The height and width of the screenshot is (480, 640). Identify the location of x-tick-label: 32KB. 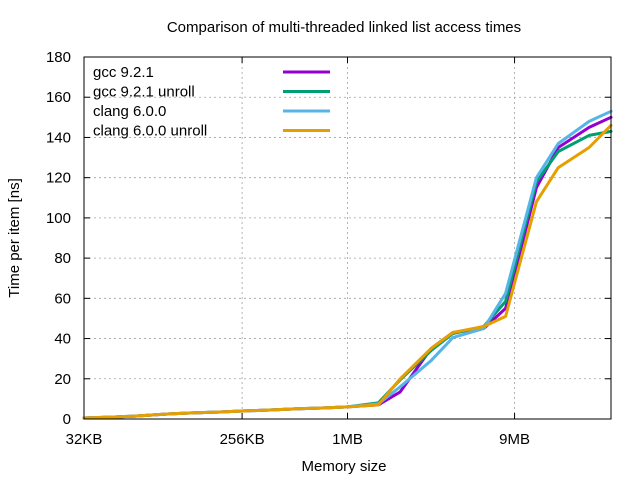
(84, 439).